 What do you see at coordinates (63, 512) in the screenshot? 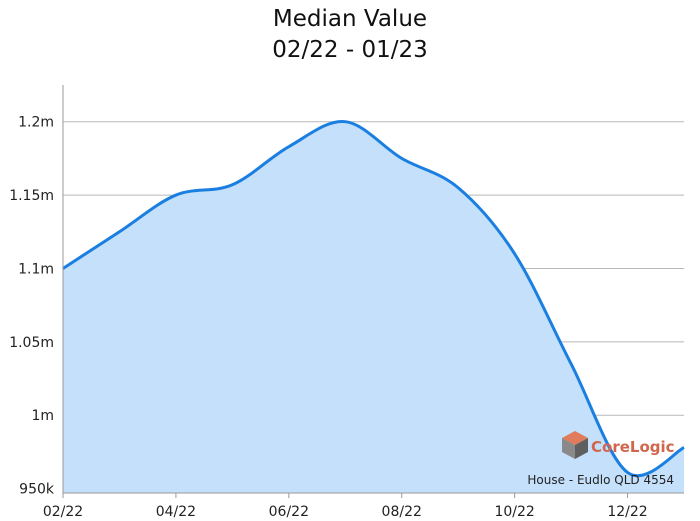
I see `x-tick-label: 02/22` at bounding box center [63, 512].